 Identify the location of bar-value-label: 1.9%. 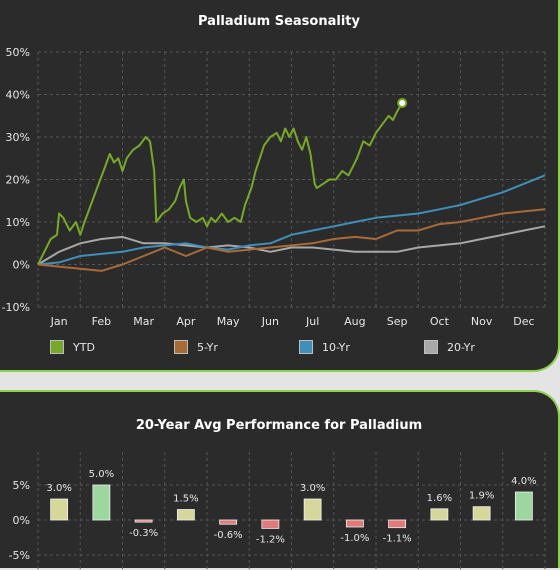
(481, 496).